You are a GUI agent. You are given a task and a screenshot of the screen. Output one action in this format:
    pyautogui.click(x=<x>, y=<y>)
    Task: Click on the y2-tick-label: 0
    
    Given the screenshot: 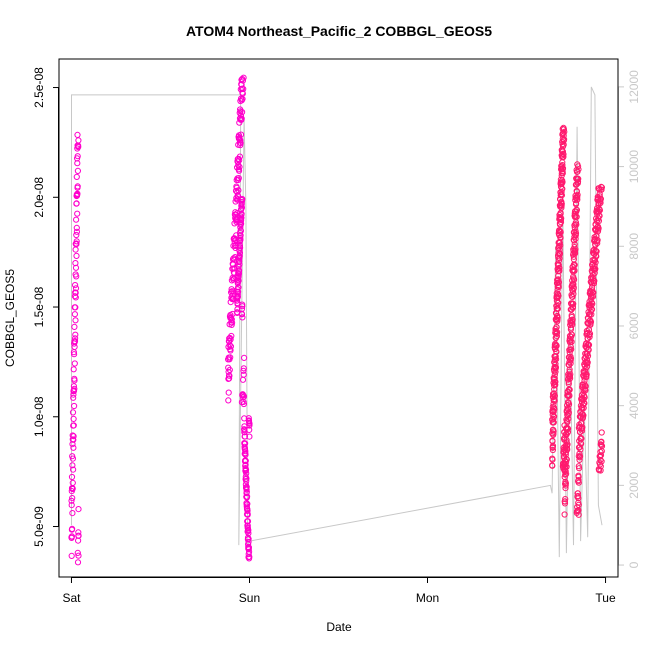 What is the action you would take?
    pyautogui.click(x=634, y=564)
    